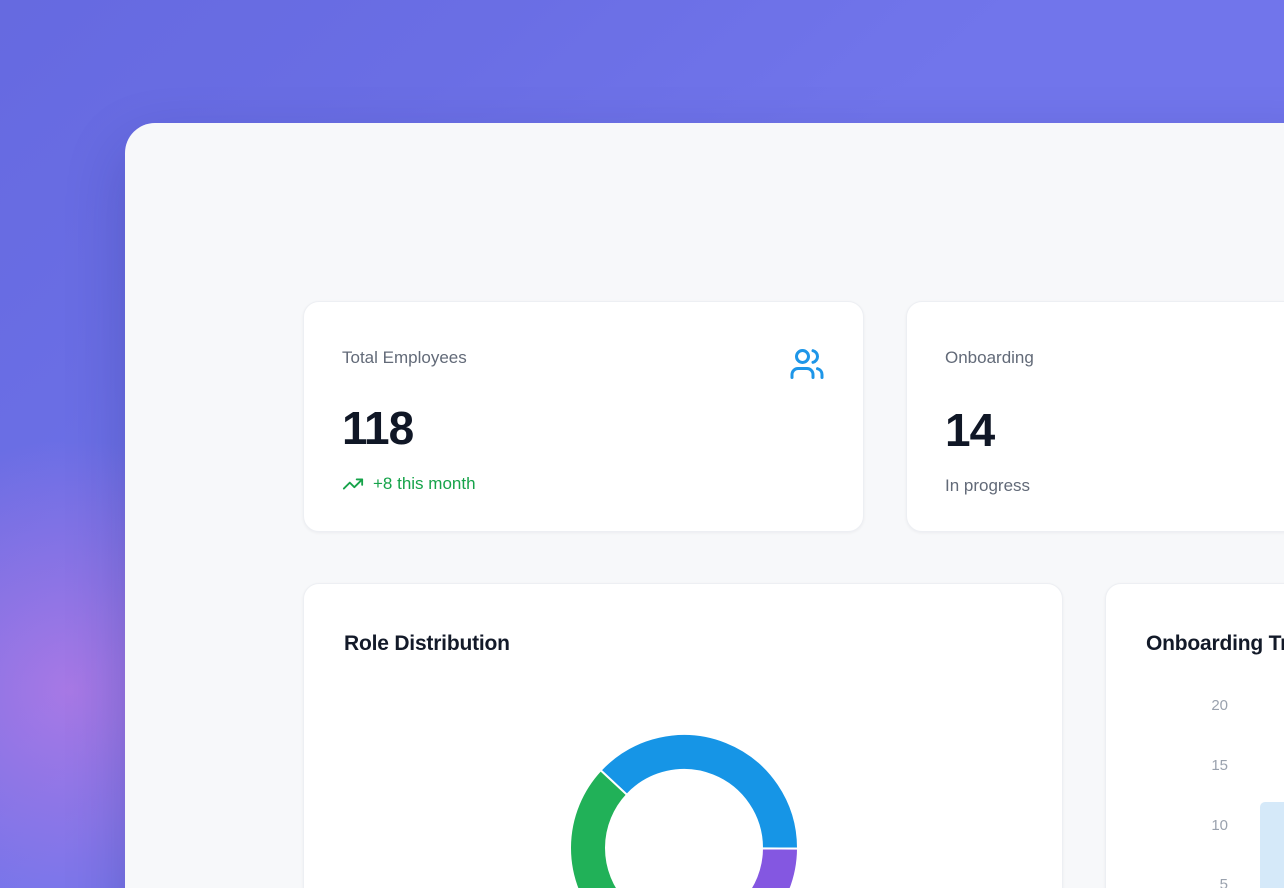 Image resolution: width=1284 pixels, height=888 pixels. What do you see at coordinates (583, 416) in the screenshot?
I see `stat-card-total-employees: Total Employees 118 +8 this month` at bounding box center [583, 416].